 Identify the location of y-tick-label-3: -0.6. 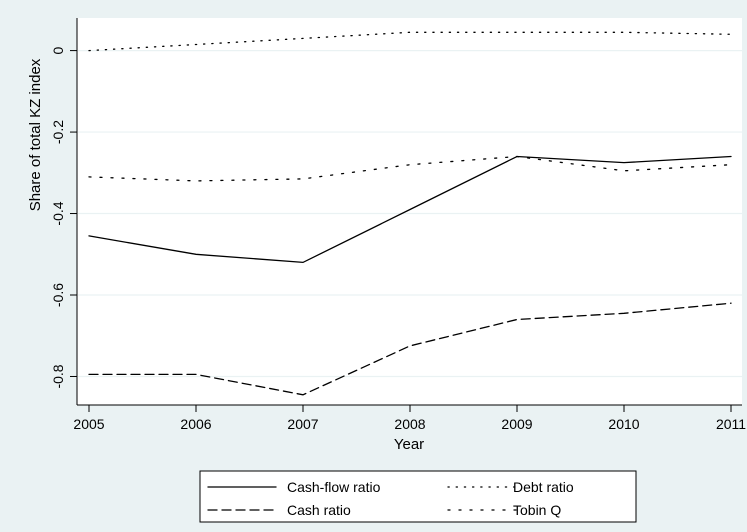
(58, 295).